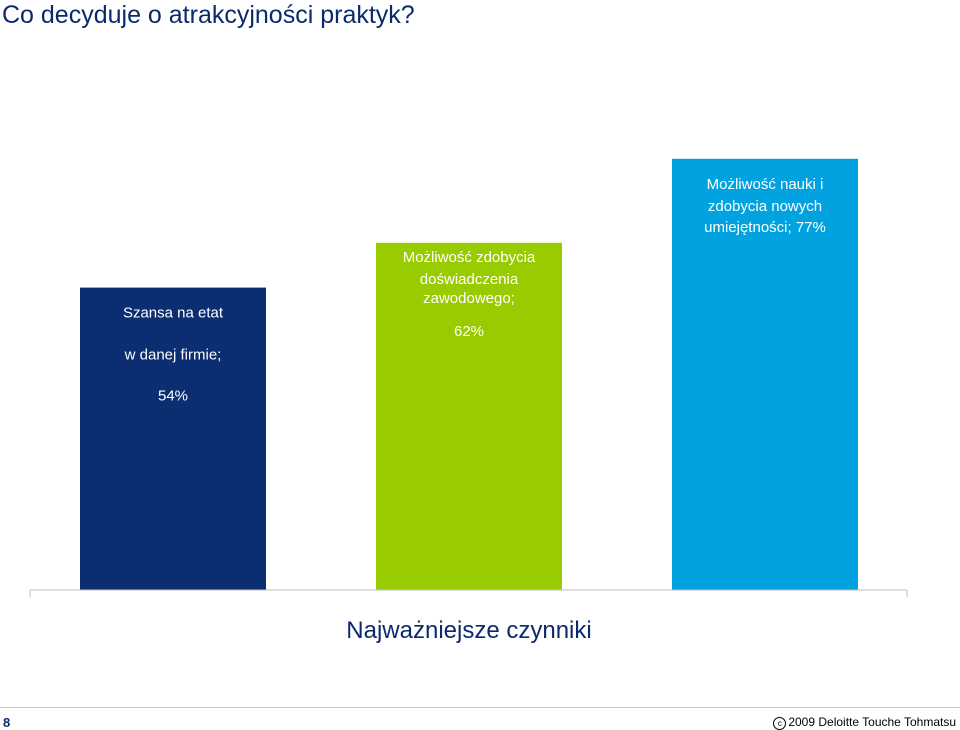 This screenshot has height=730, width=960. Describe the element at coordinates (7, 722) in the screenshot. I see `page-number: 8` at that location.